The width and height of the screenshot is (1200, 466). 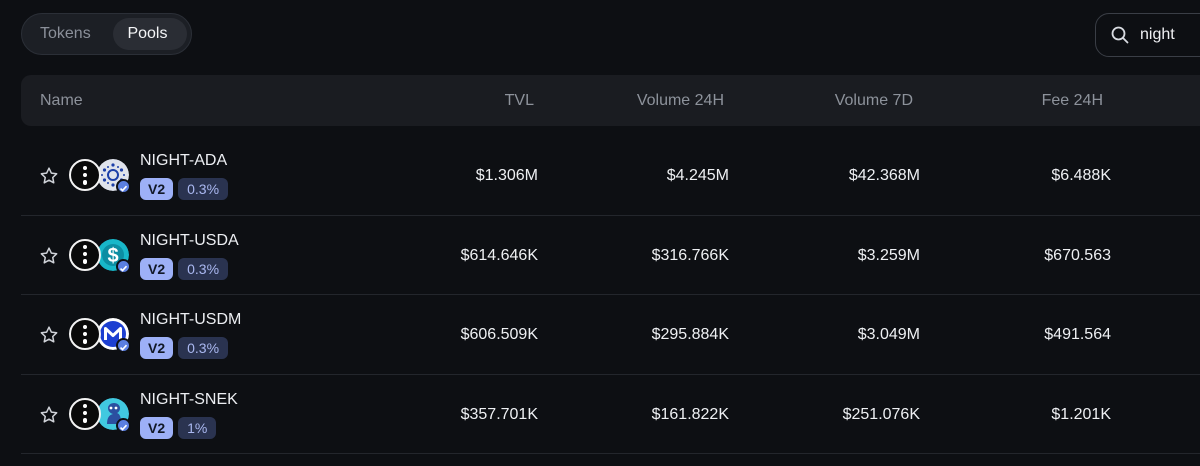 I want to click on table-header: Name TVL Volume 24H Volume 7D Fee 24H, so click(x=610, y=100).